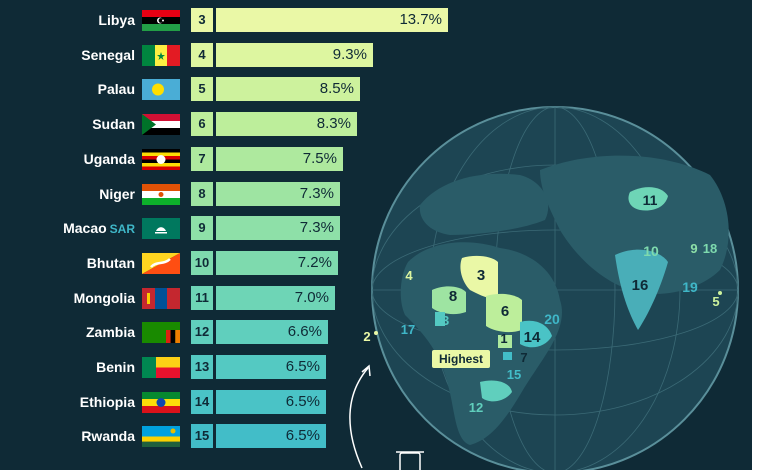 The width and height of the screenshot is (780, 470). Describe the element at coordinates (161, 229) in the screenshot. I see `macao-flag-icon` at that location.